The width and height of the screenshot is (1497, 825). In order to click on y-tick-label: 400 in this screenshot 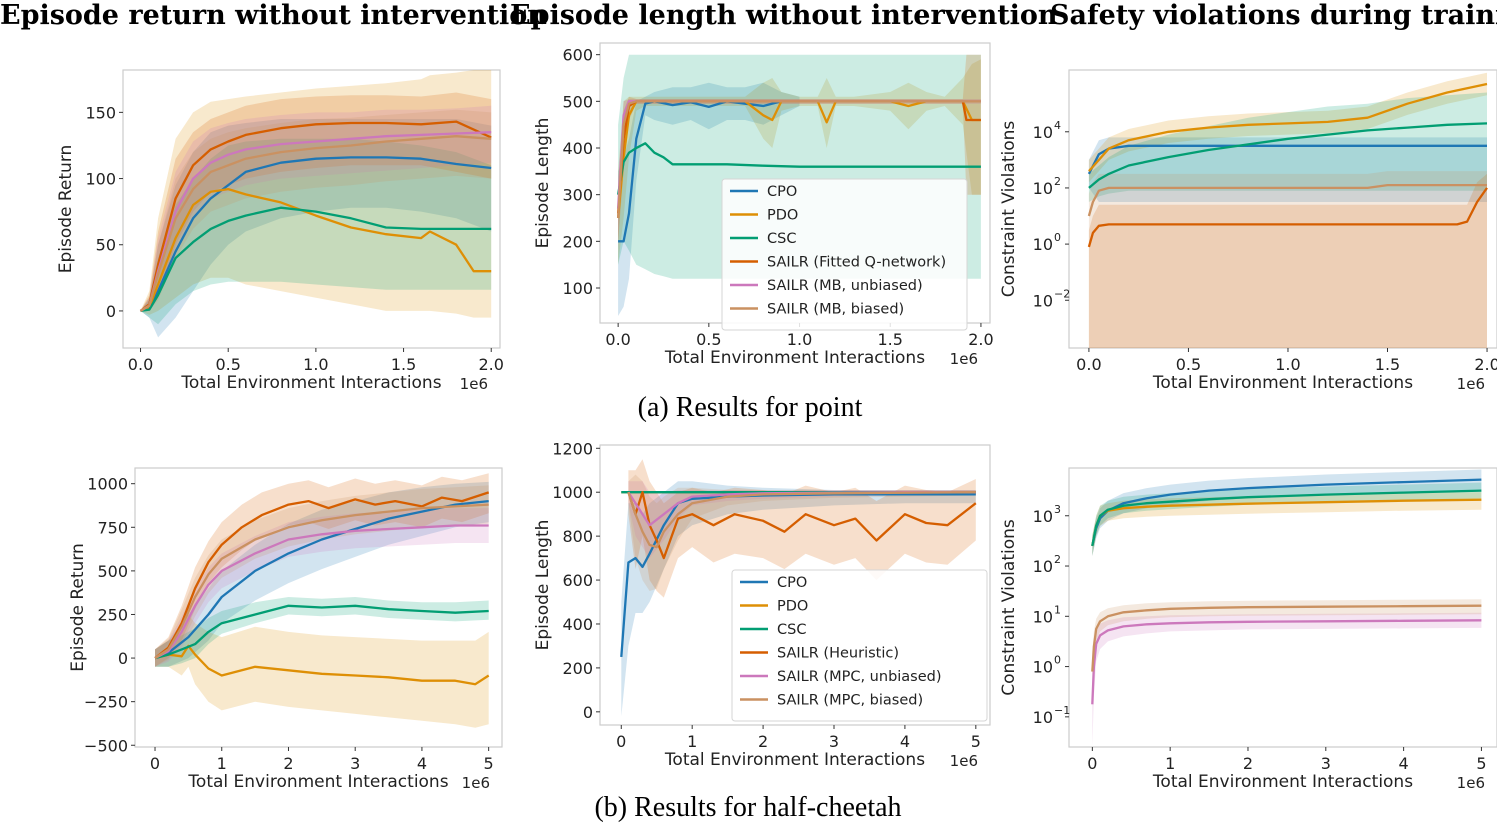, I will do `click(577, 624)`.